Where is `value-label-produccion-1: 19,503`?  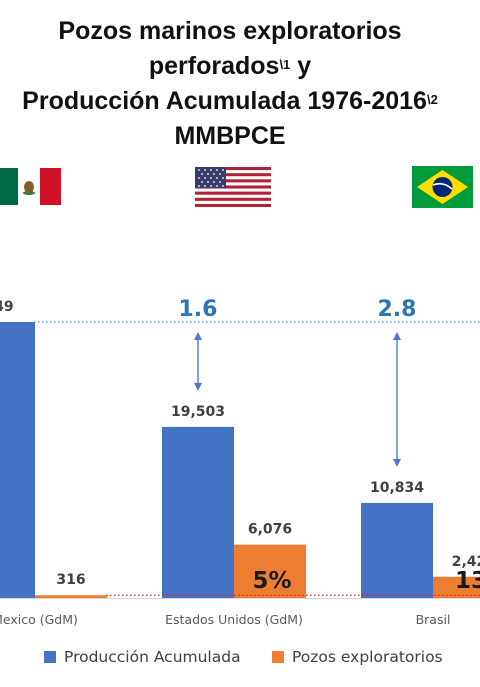
value-label-produccion-1: 19,503 is located at coordinates (198, 412).